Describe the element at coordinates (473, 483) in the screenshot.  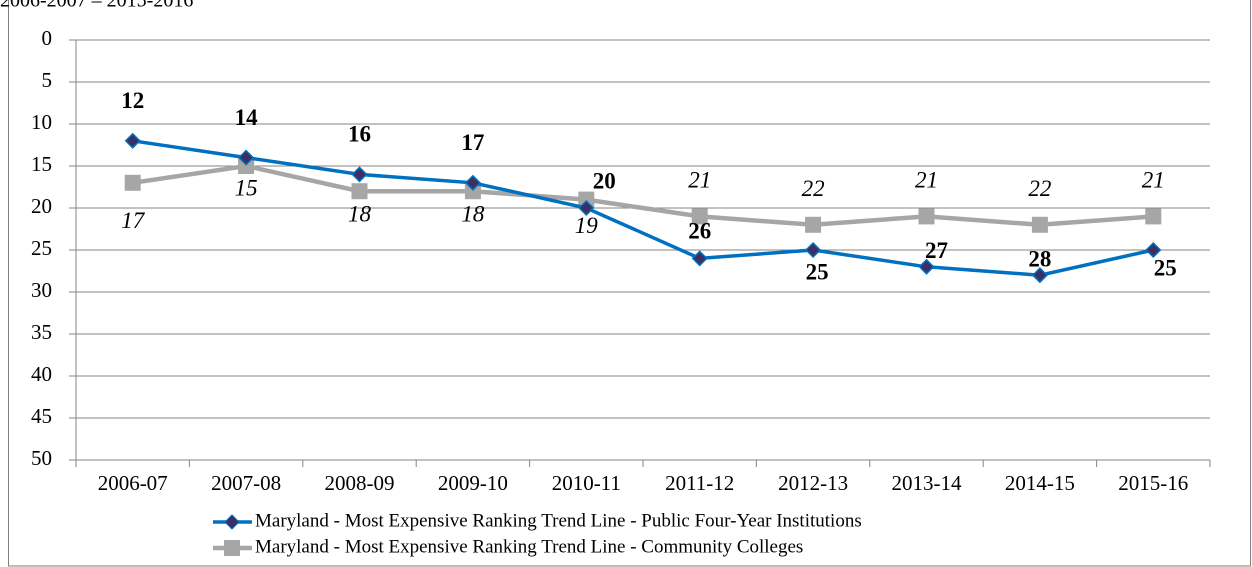
I see `x-tick-label: 2009-10` at that location.